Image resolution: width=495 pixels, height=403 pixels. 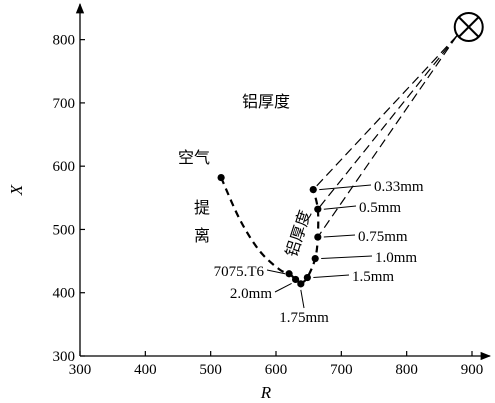 What do you see at coordinates (202, 221) in the screenshot?
I see `liftoff-label: 提离` at bounding box center [202, 221].